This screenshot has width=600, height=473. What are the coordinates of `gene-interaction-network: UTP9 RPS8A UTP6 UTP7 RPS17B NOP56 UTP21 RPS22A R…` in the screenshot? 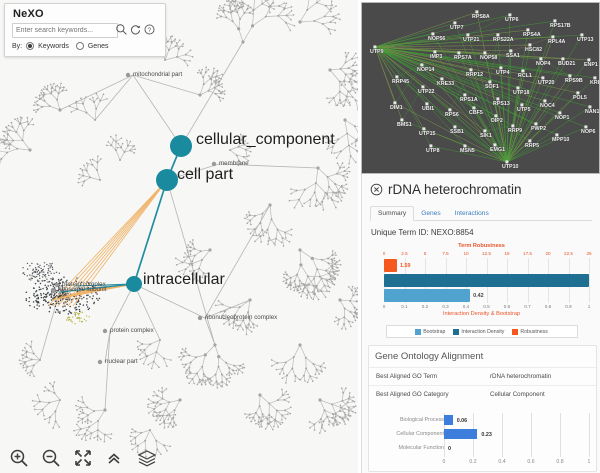 It's located at (480, 88).